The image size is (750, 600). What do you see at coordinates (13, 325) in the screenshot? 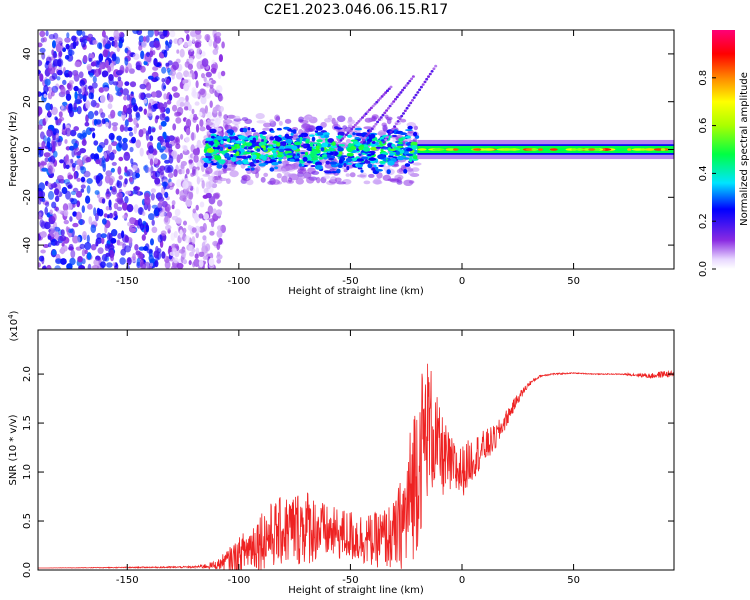
I see `snr-y-scale-label: (x104)` at bounding box center [13, 325].